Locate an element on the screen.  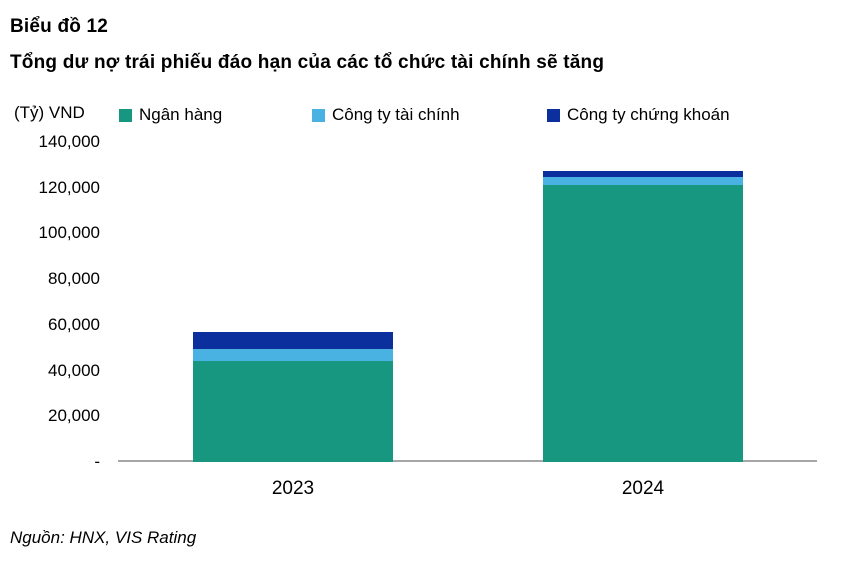
y-axis-tick-label: - is located at coordinates (97, 461).